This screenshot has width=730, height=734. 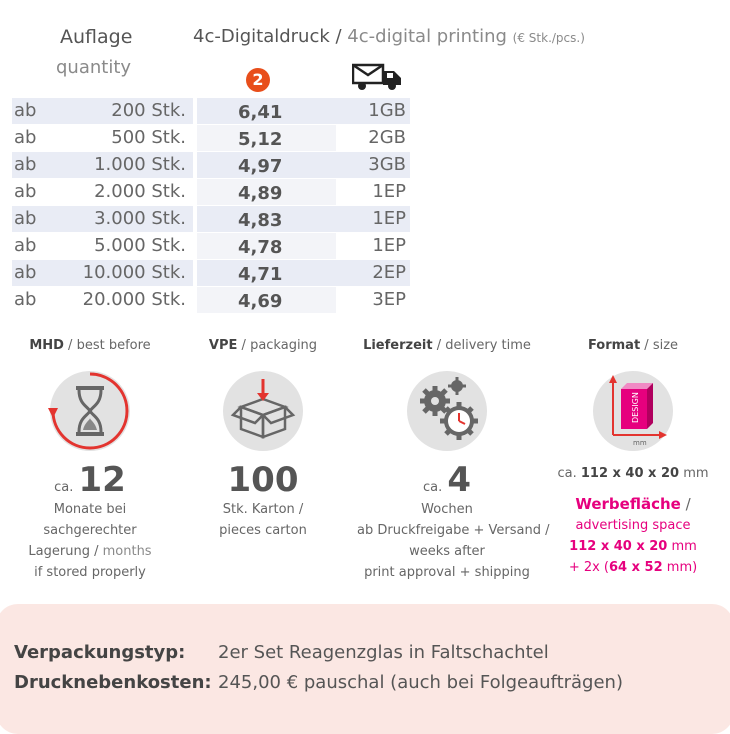 What do you see at coordinates (140, 245) in the screenshot?
I see `row-quantity: 5.000 Stk.` at bounding box center [140, 245].